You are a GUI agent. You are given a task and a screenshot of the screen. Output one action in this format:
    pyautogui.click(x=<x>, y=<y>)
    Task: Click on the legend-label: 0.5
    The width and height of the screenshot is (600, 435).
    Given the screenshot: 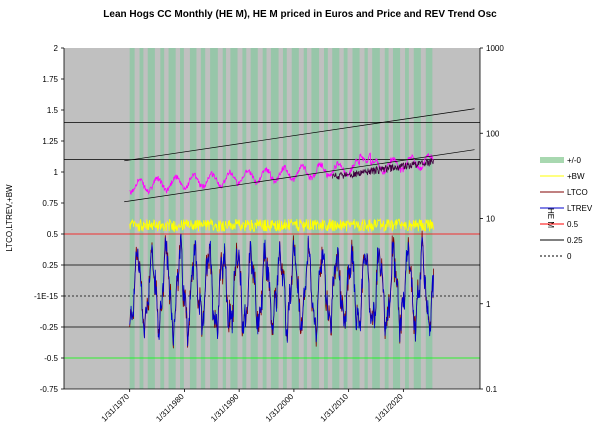 What is the action you would take?
    pyautogui.click(x=573, y=224)
    